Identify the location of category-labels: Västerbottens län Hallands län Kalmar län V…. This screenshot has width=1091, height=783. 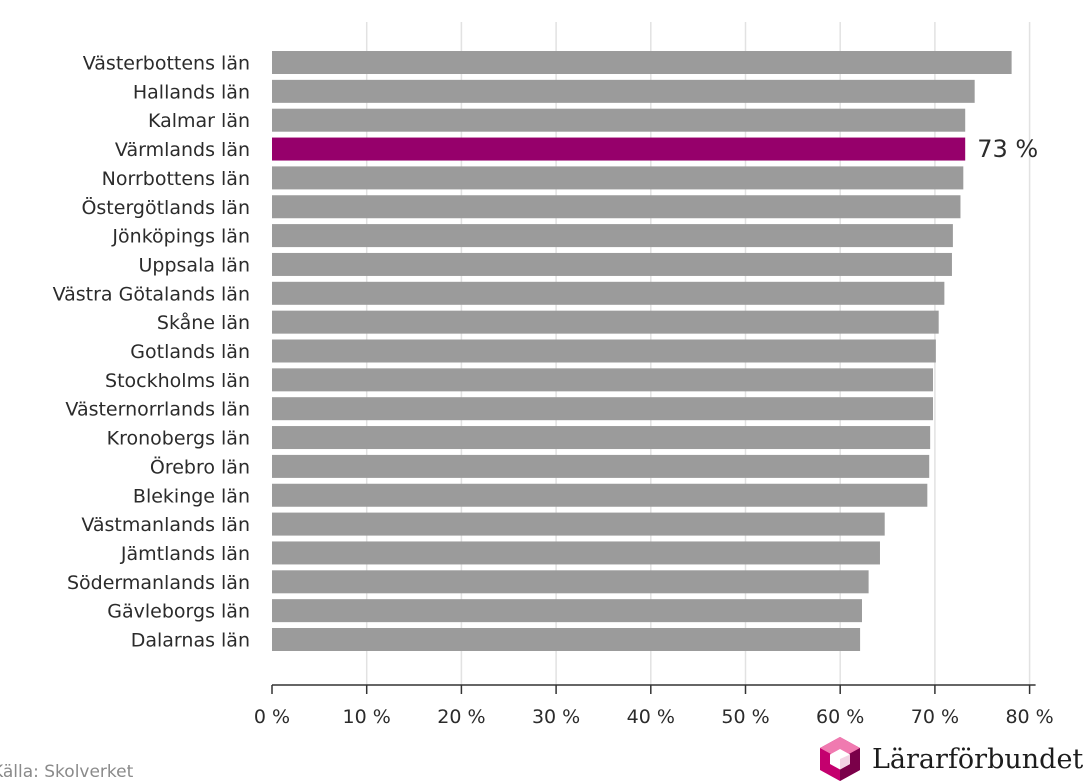
(151, 352).